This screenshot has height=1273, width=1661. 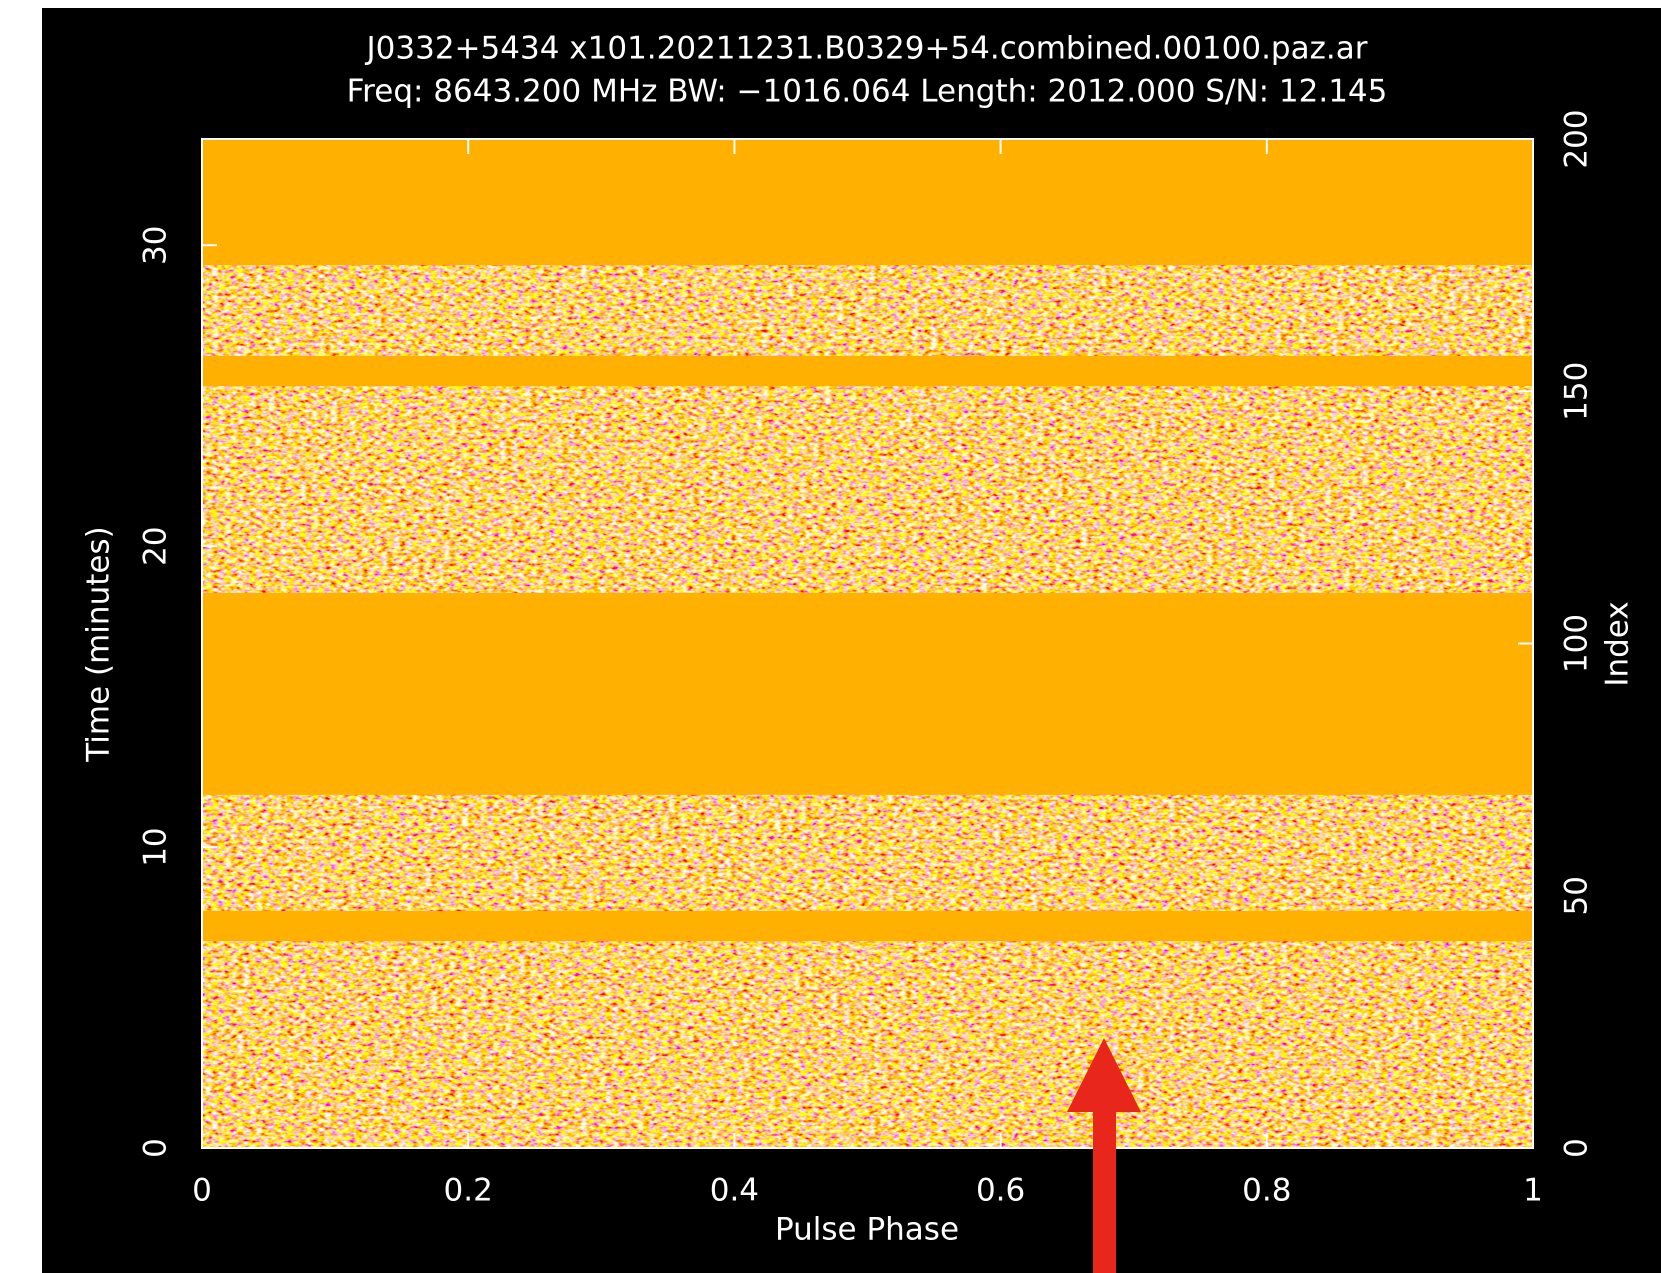 What do you see at coordinates (202, 1191) in the screenshot?
I see `x-tick-label: 0` at bounding box center [202, 1191].